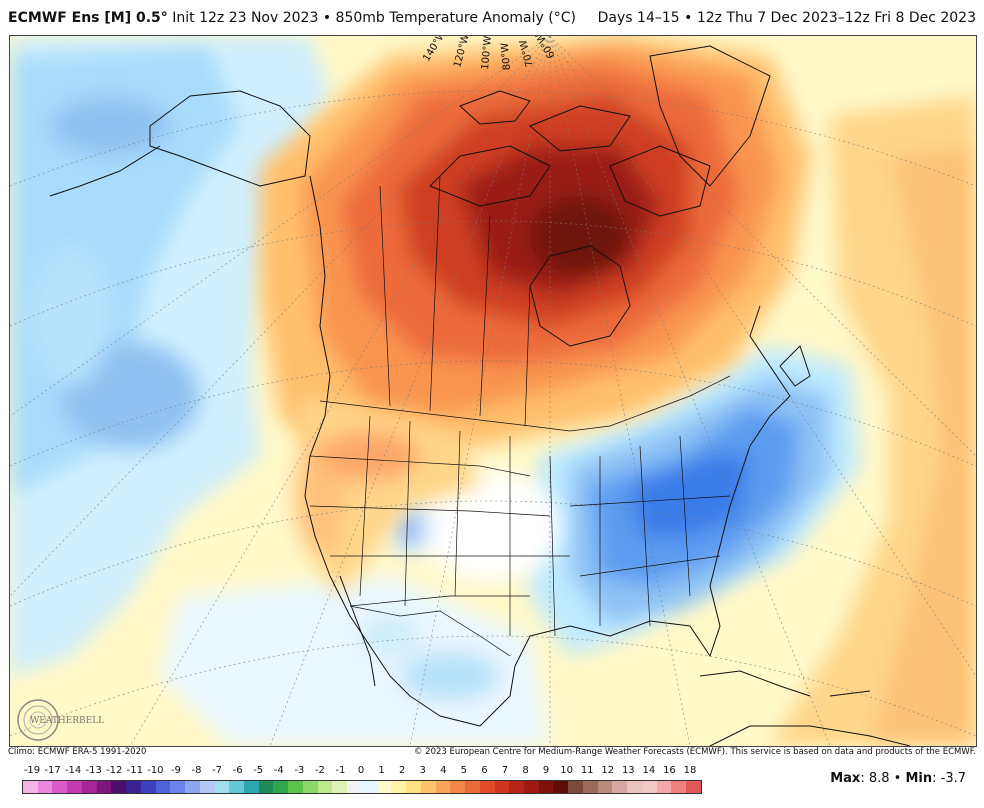  I want to click on colorbar-label: 16, so click(669, 770).